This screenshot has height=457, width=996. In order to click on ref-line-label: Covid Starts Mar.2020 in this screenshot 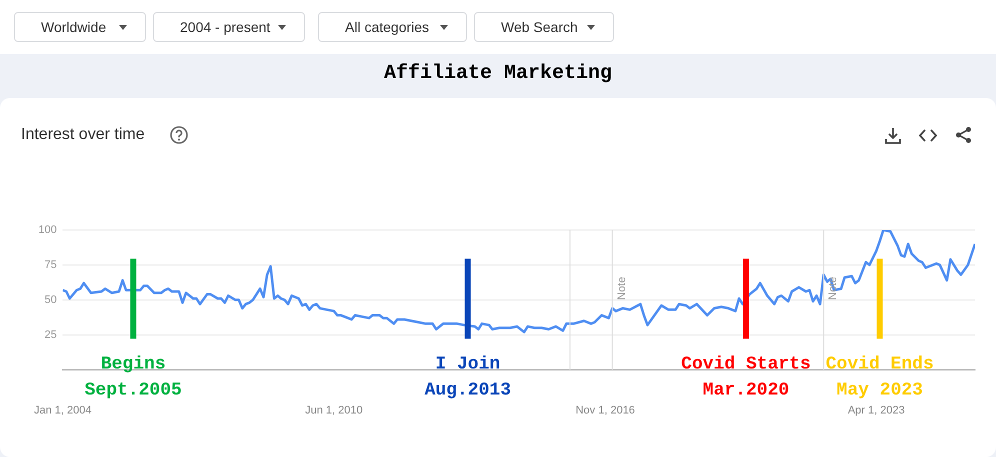, I will do `click(746, 377)`.